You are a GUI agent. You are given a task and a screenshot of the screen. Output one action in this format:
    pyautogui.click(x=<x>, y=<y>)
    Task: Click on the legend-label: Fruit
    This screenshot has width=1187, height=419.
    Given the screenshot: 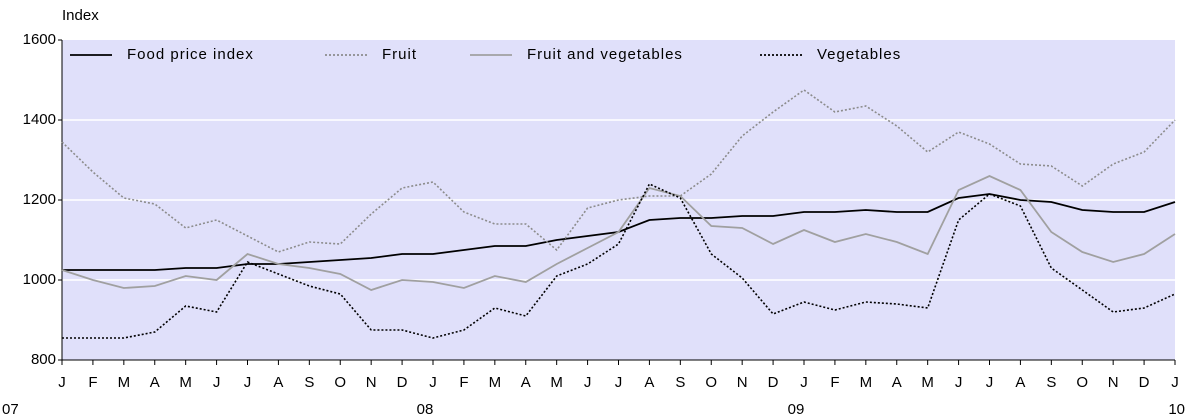 What is the action you would take?
    pyautogui.click(x=399, y=54)
    